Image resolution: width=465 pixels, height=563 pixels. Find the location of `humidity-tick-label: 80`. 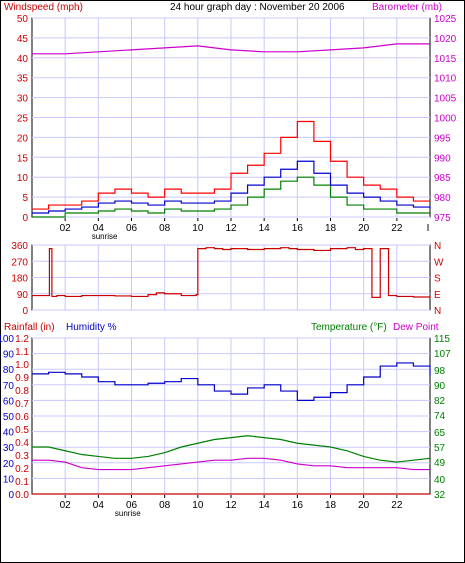

humidity-tick-label: 80 is located at coordinates (9, 370).